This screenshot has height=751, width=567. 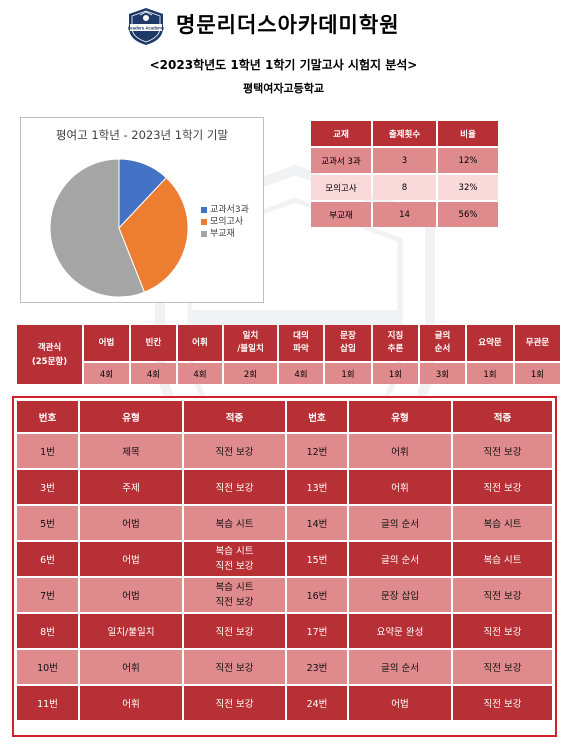 I want to click on pie-chart-panel: 평여고 1학년 - 2023년 1학기 기말, so click(x=142, y=210).